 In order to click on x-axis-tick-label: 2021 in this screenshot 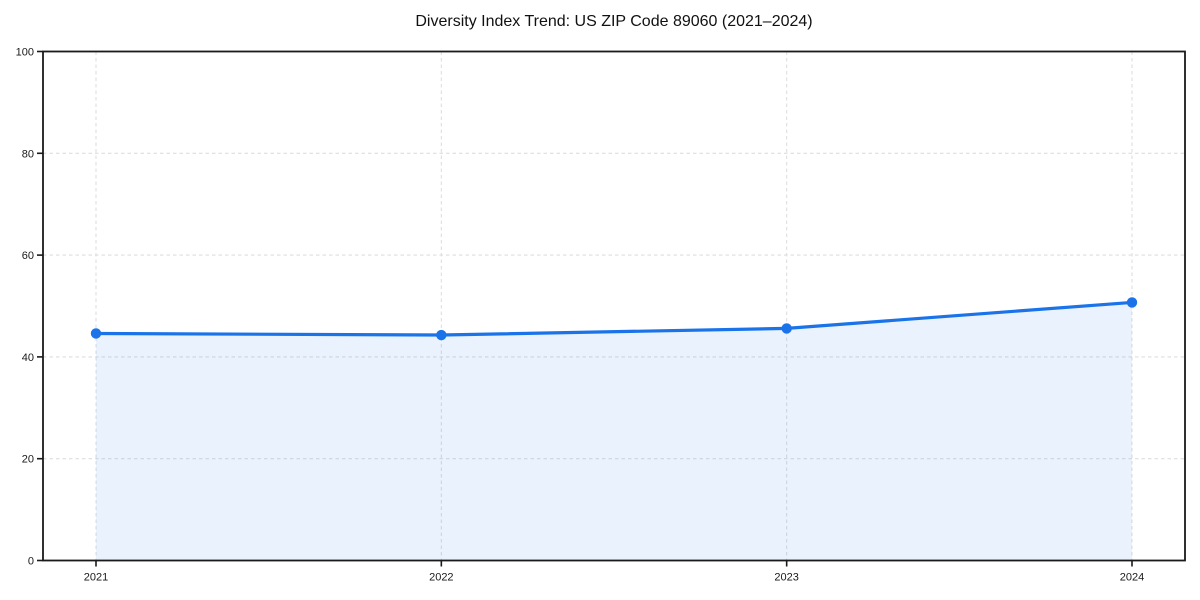, I will do `click(96, 578)`.